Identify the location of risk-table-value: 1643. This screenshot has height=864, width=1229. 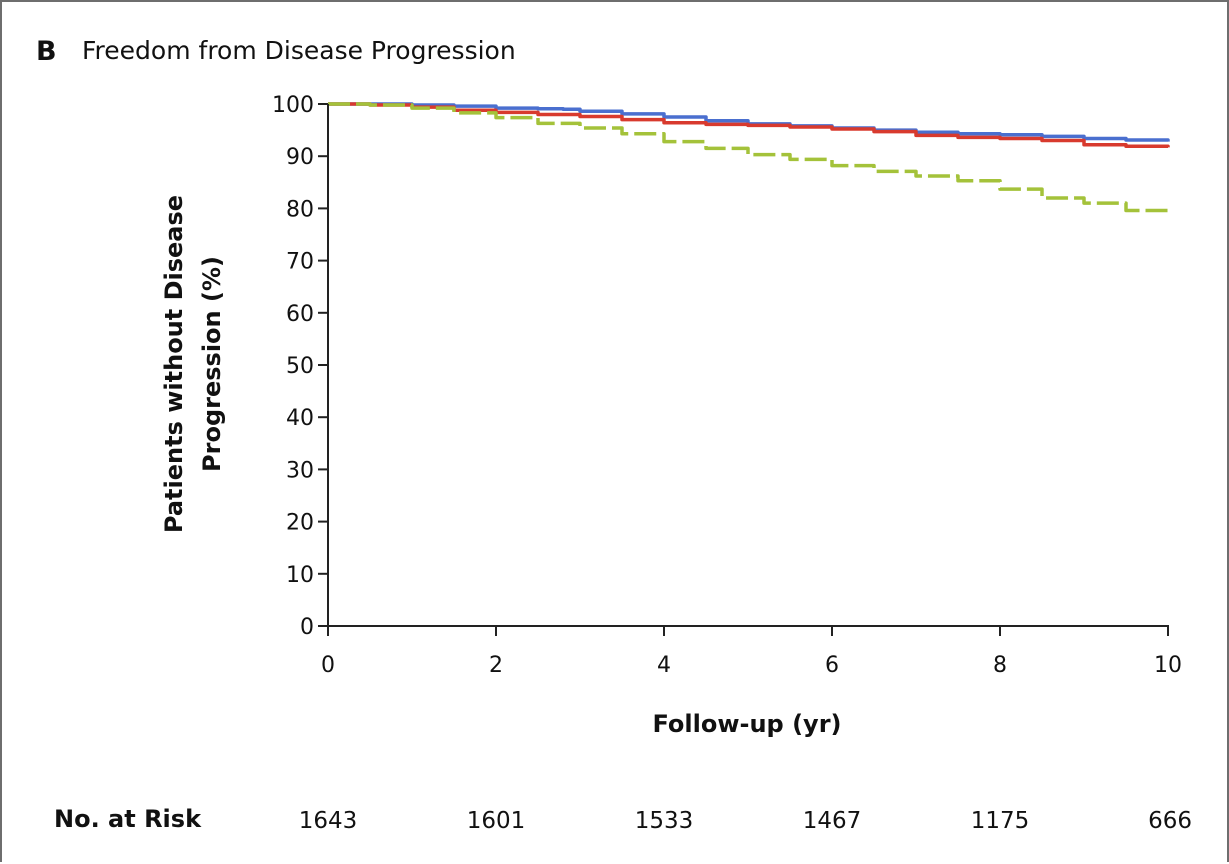
(328, 821).